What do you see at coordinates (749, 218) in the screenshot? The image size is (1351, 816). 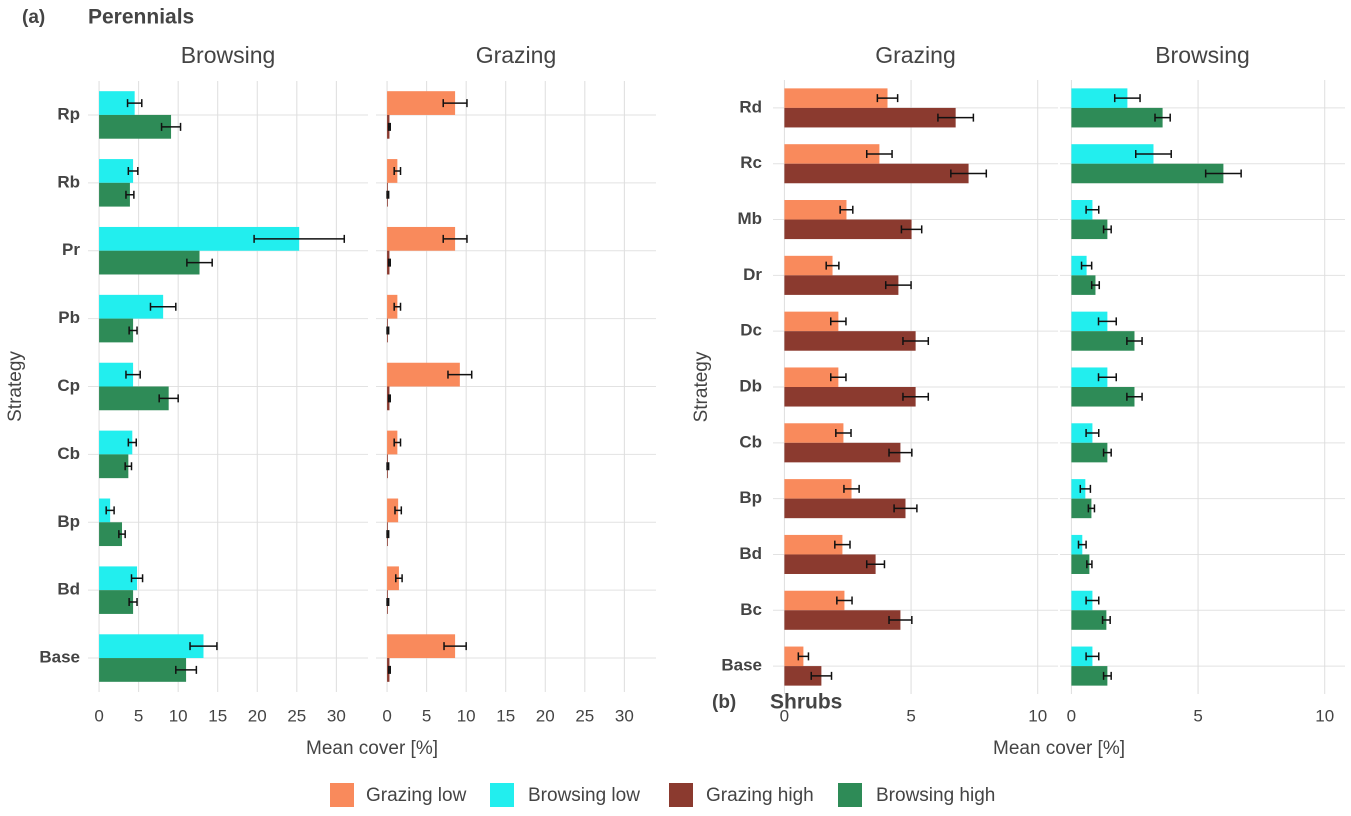 I see `category-label: Mb` at bounding box center [749, 218].